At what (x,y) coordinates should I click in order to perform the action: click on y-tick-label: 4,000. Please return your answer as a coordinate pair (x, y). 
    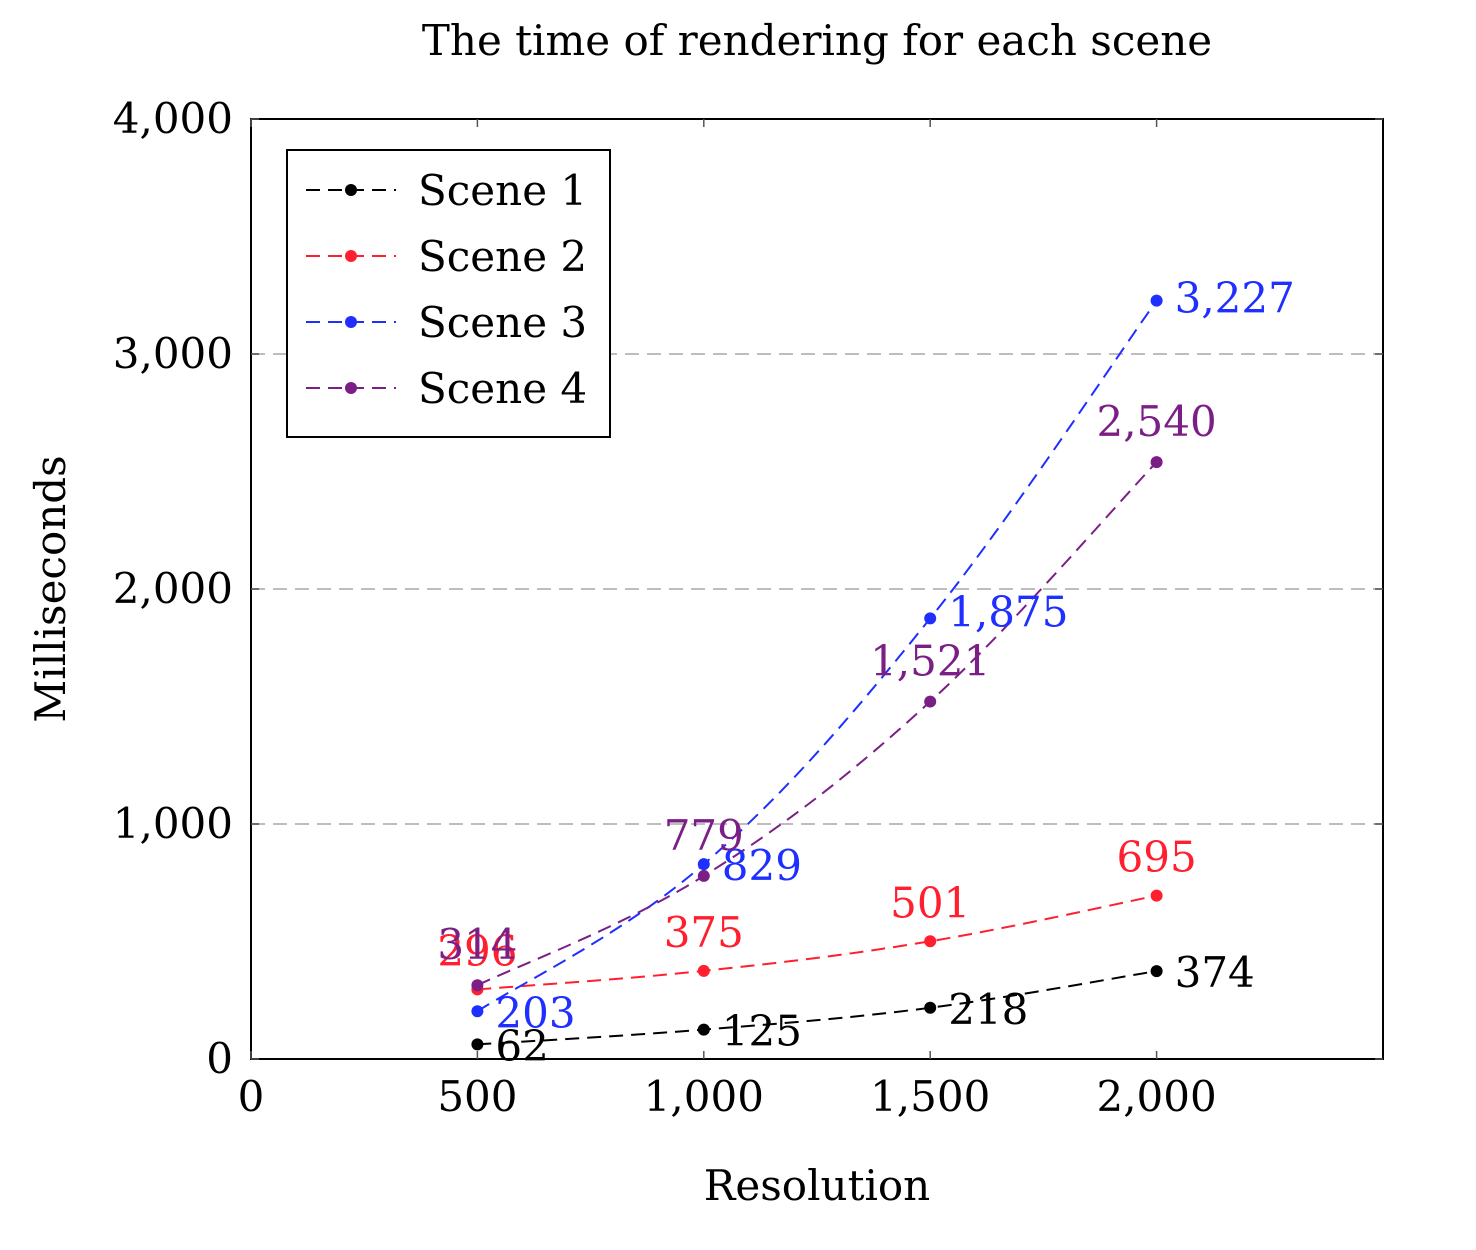
    Looking at the image, I should click on (173, 118).